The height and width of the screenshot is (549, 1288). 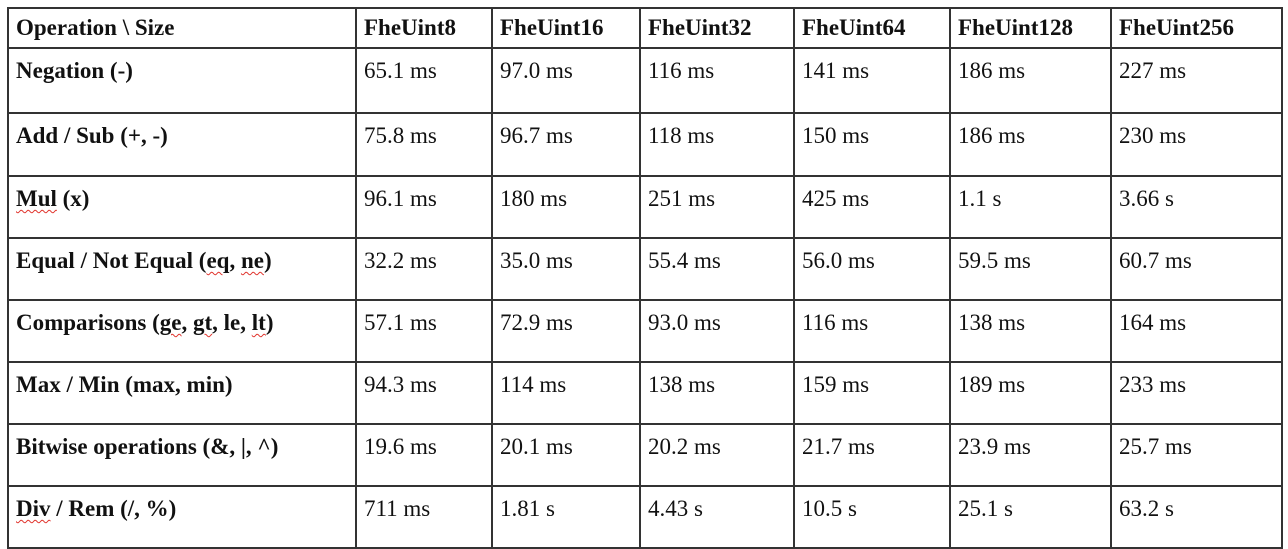 I want to click on value-cell-fheuint64: 116 ms, so click(x=872, y=331).